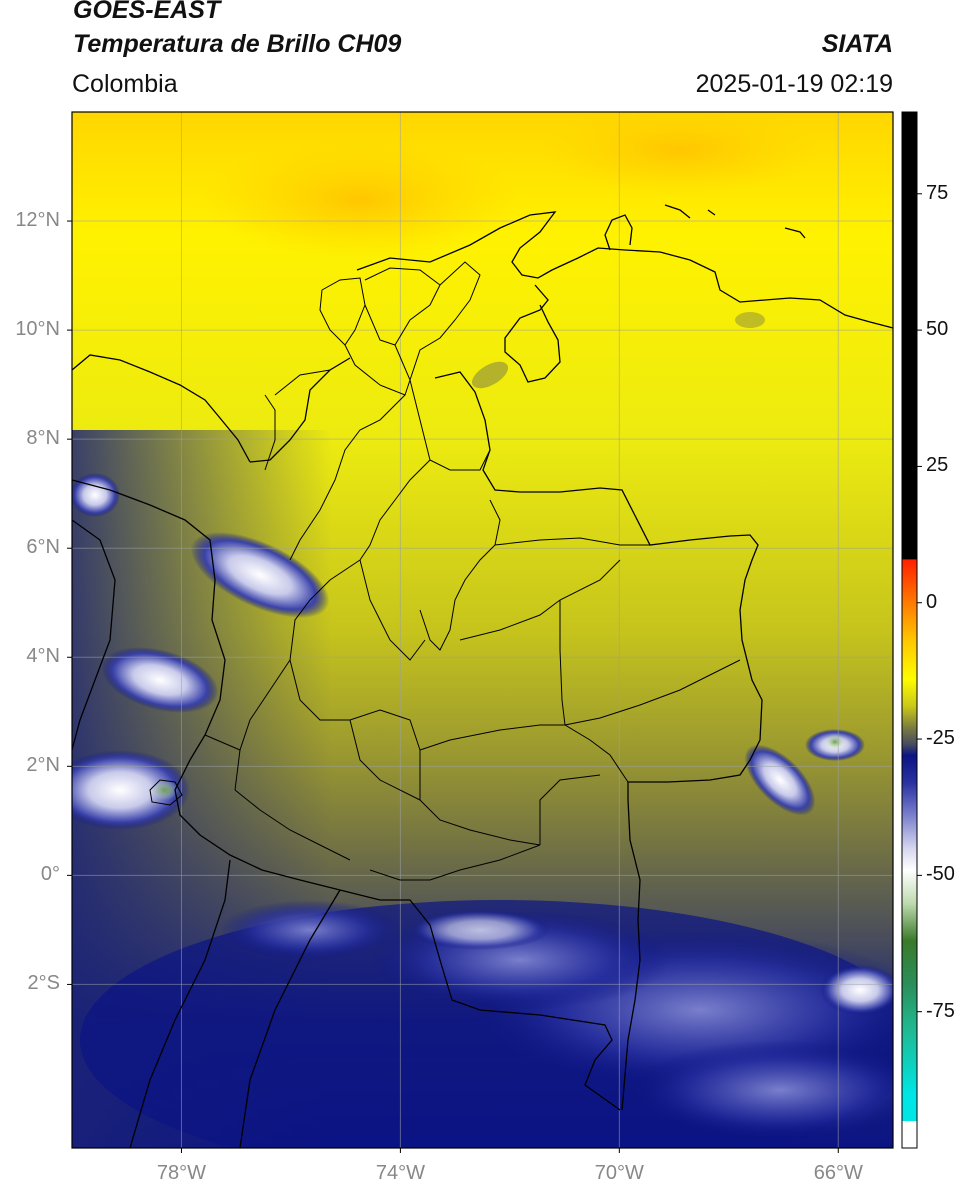  Describe the element at coordinates (937, 329) in the screenshot. I see `colorbar-tick-label: 50` at that location.